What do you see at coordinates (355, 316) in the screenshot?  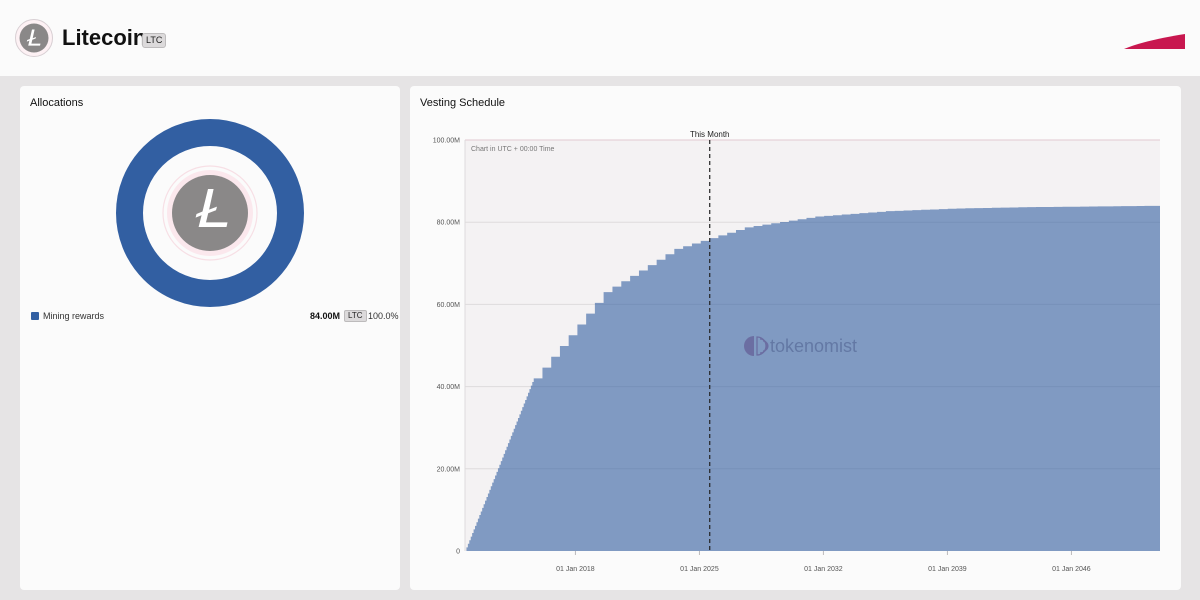 I see `legend-unit-badge: LTC` at bounding box center [355, 316].